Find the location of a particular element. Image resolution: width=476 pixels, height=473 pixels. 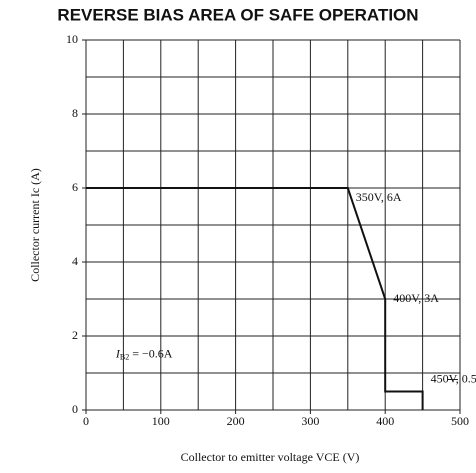

annotation: 350V, 6A is located at coordinates (379, 197).